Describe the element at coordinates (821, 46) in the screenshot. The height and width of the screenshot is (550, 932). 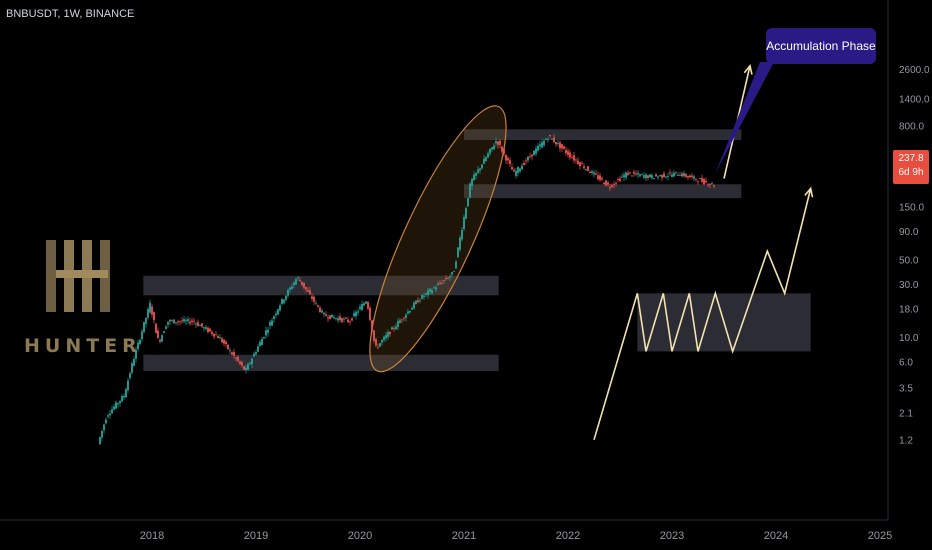
I see `accumulation-phase-callout: Accumulation Phase` at that location.